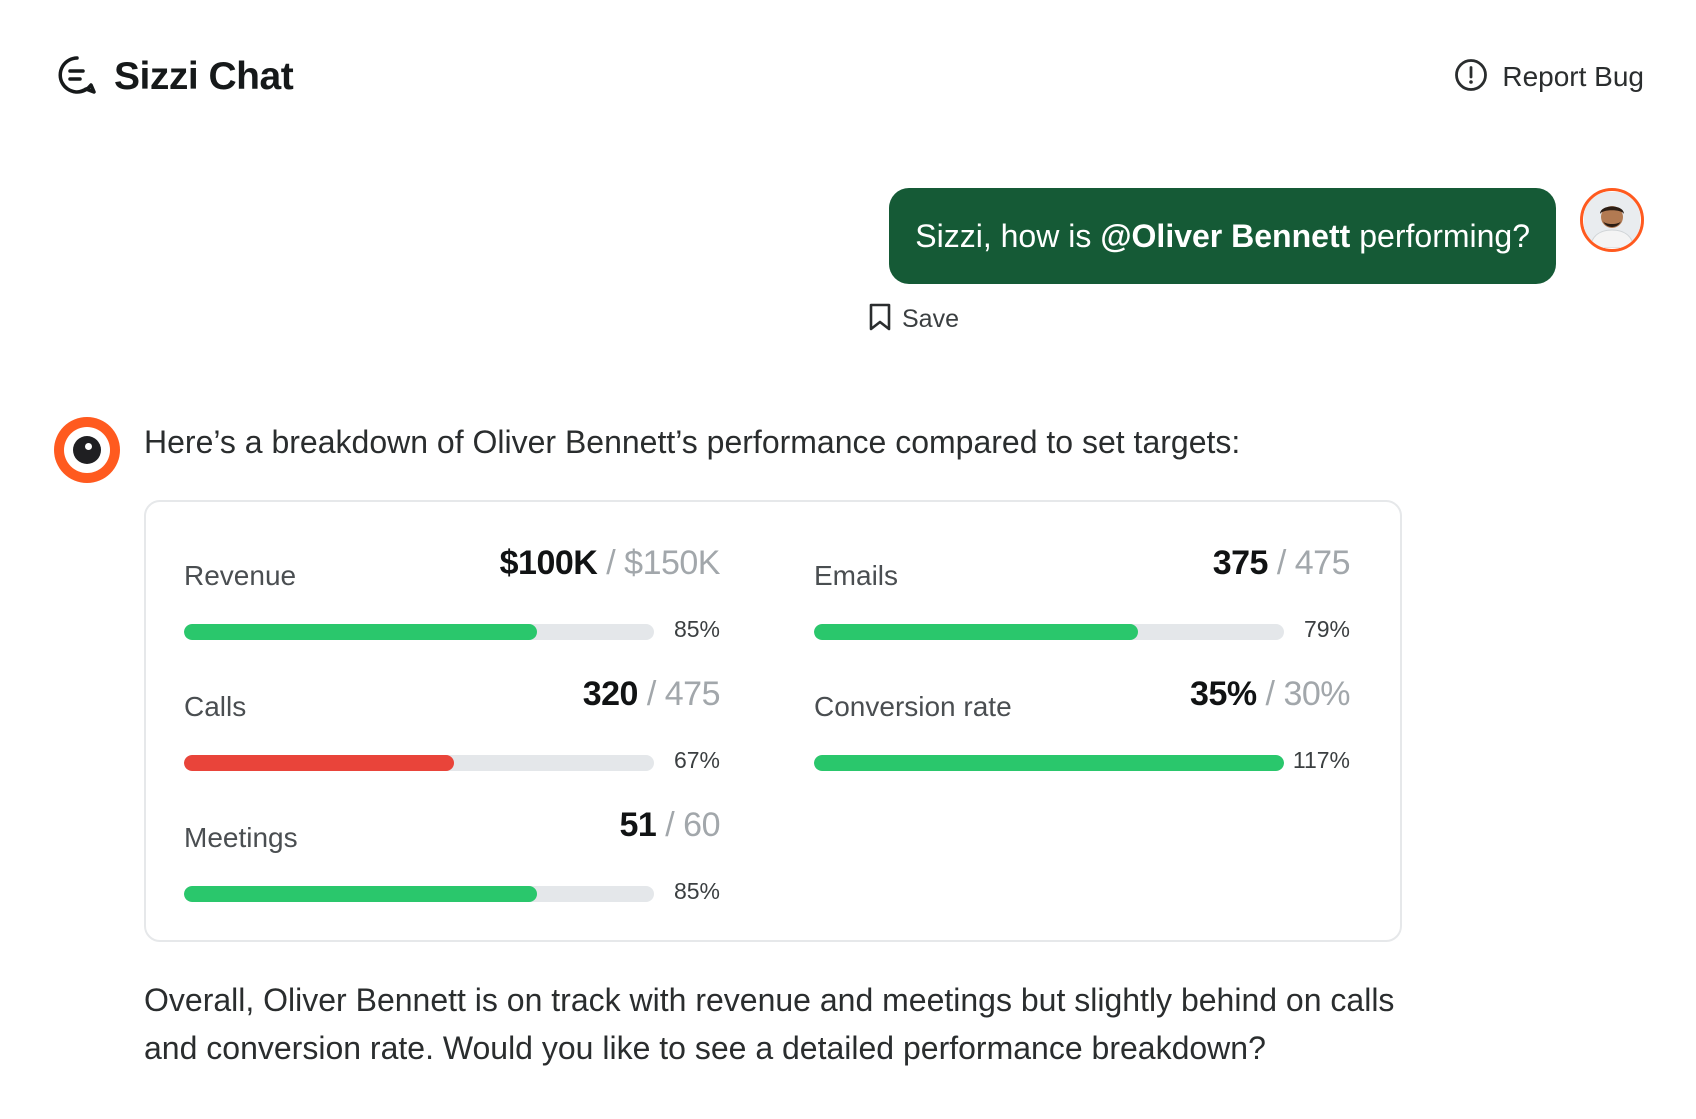 The width and height of the screenshot is (1696, 1119). I want to click on user-avatar, so click(1612, 220).